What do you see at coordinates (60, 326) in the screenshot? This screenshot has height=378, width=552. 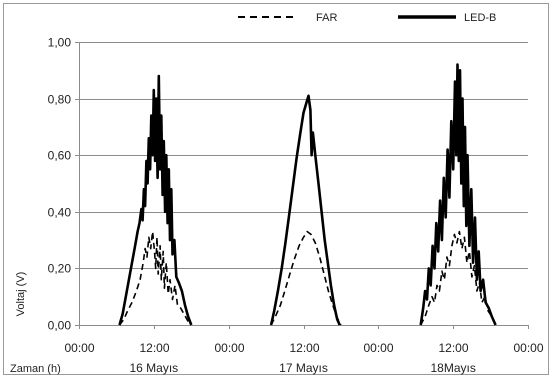 I see `y-tick-label: 0,00` at bounding box center [60, 326].